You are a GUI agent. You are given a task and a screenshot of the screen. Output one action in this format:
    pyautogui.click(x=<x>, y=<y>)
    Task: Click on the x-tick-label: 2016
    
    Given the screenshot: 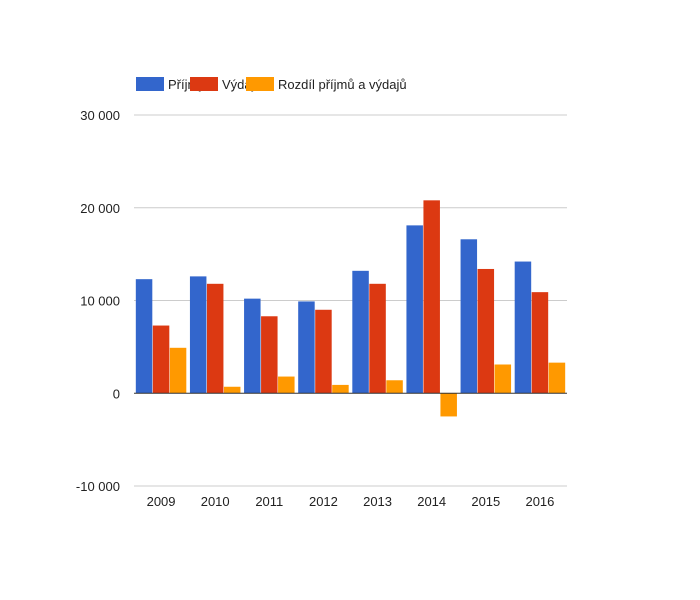 What is the action you would take?
    pyautogui.click(x=539, y=501)
    